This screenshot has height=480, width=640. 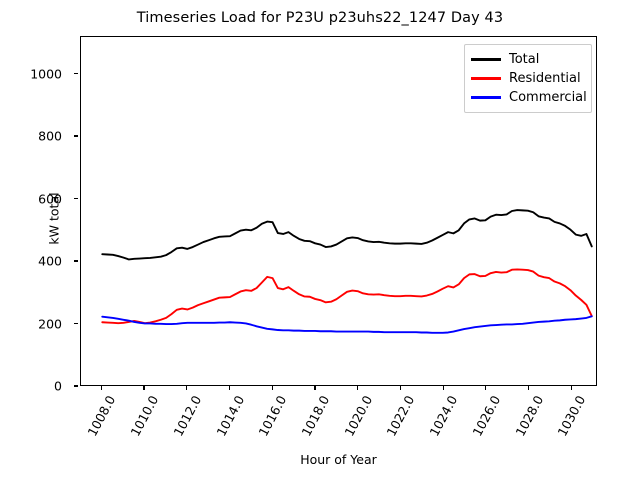 I want to click on legend-label: Commercial, so click(x=548, y=97).